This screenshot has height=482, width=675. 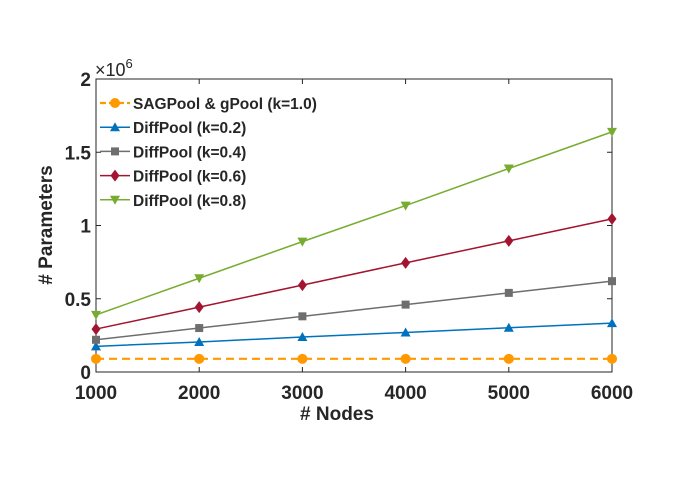 What do you see at coordinates (78, 300) in the screenshot?
I see `y-tick-label: 0.5` at bounding box center [78, 300].